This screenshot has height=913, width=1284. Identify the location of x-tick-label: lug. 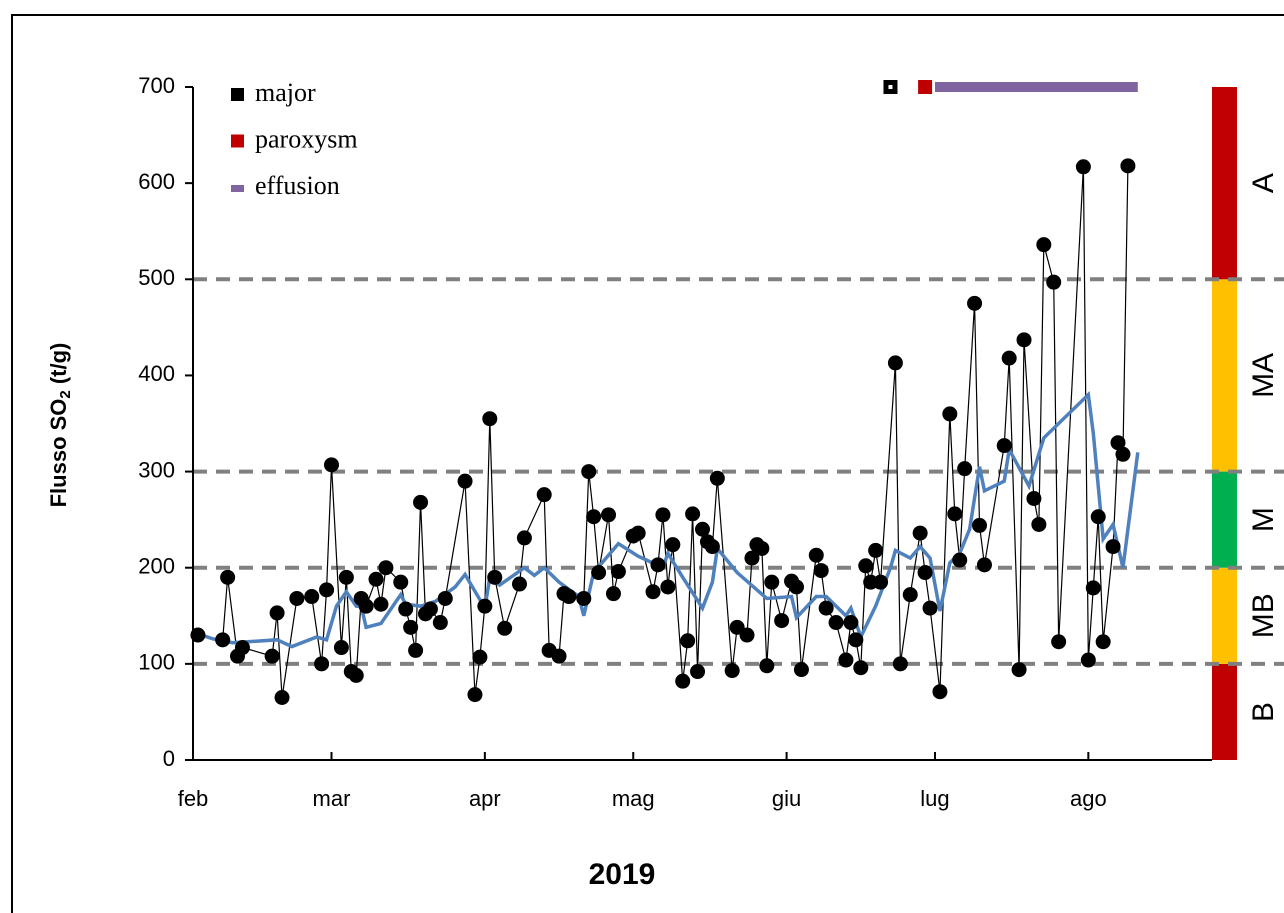
(934, 798).